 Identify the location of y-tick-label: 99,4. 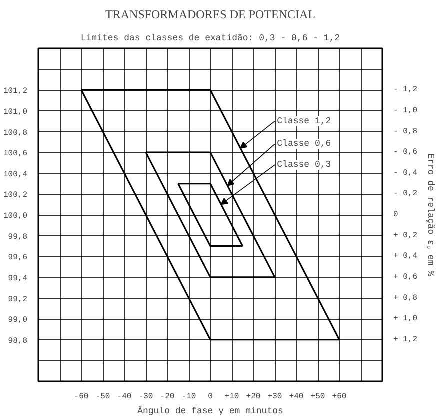
(18, 279).